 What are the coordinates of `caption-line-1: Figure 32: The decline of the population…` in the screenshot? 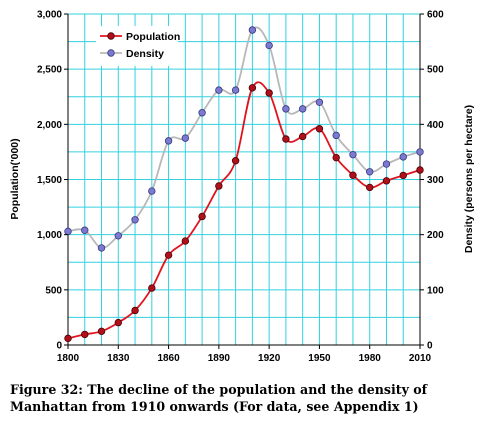 It's located at (219, 389).